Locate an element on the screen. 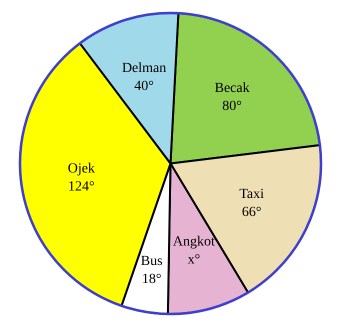 The image size is (341, 327). slice-label: Becak is located at coordinates (232, 88).